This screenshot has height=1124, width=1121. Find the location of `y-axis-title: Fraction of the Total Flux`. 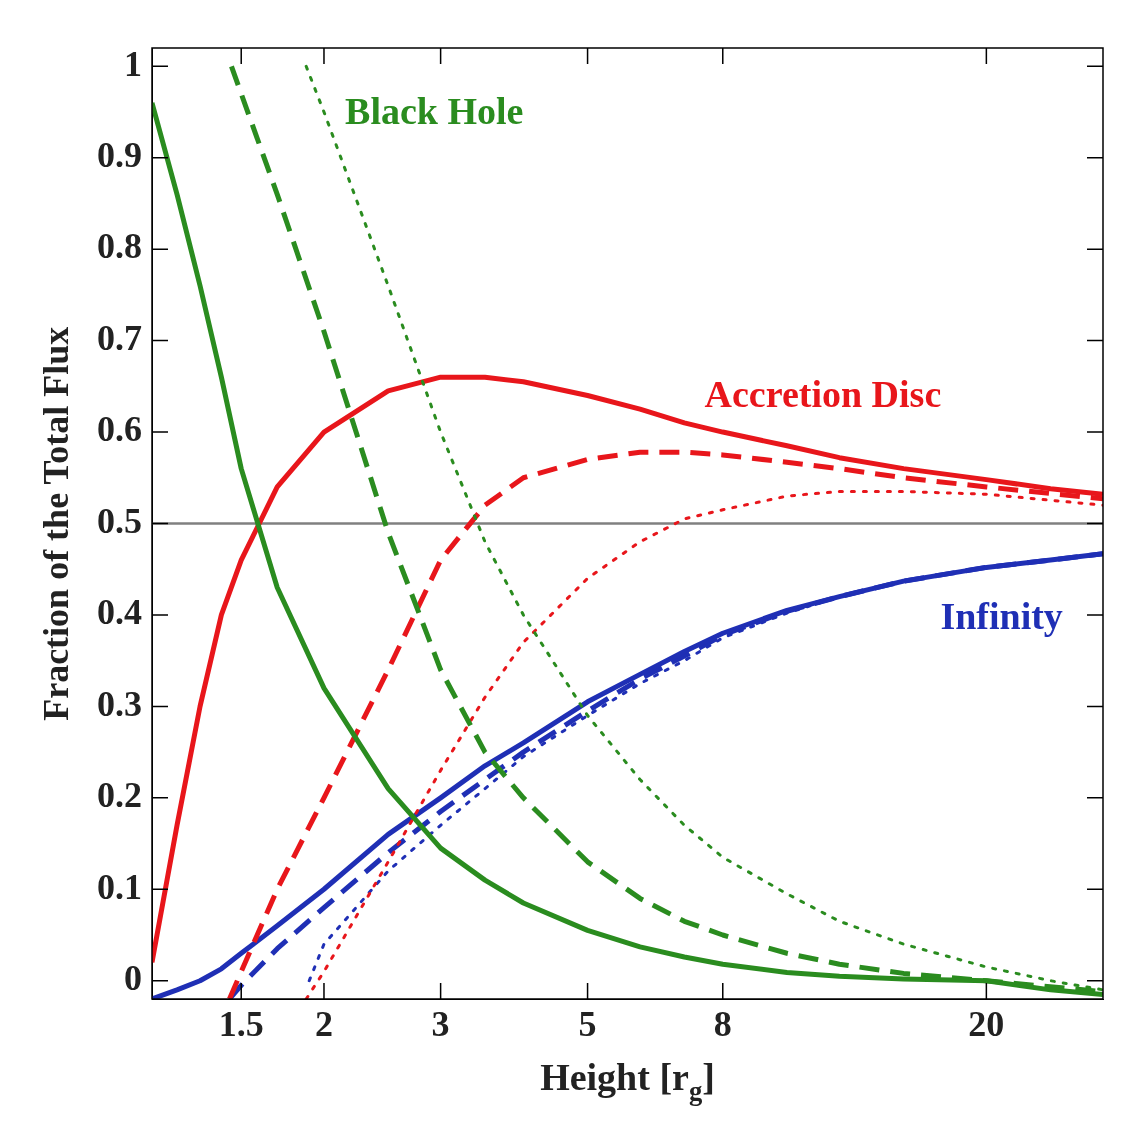

y-axis-title: Fraction of the Total Flux is located at coordinates (56, 523).